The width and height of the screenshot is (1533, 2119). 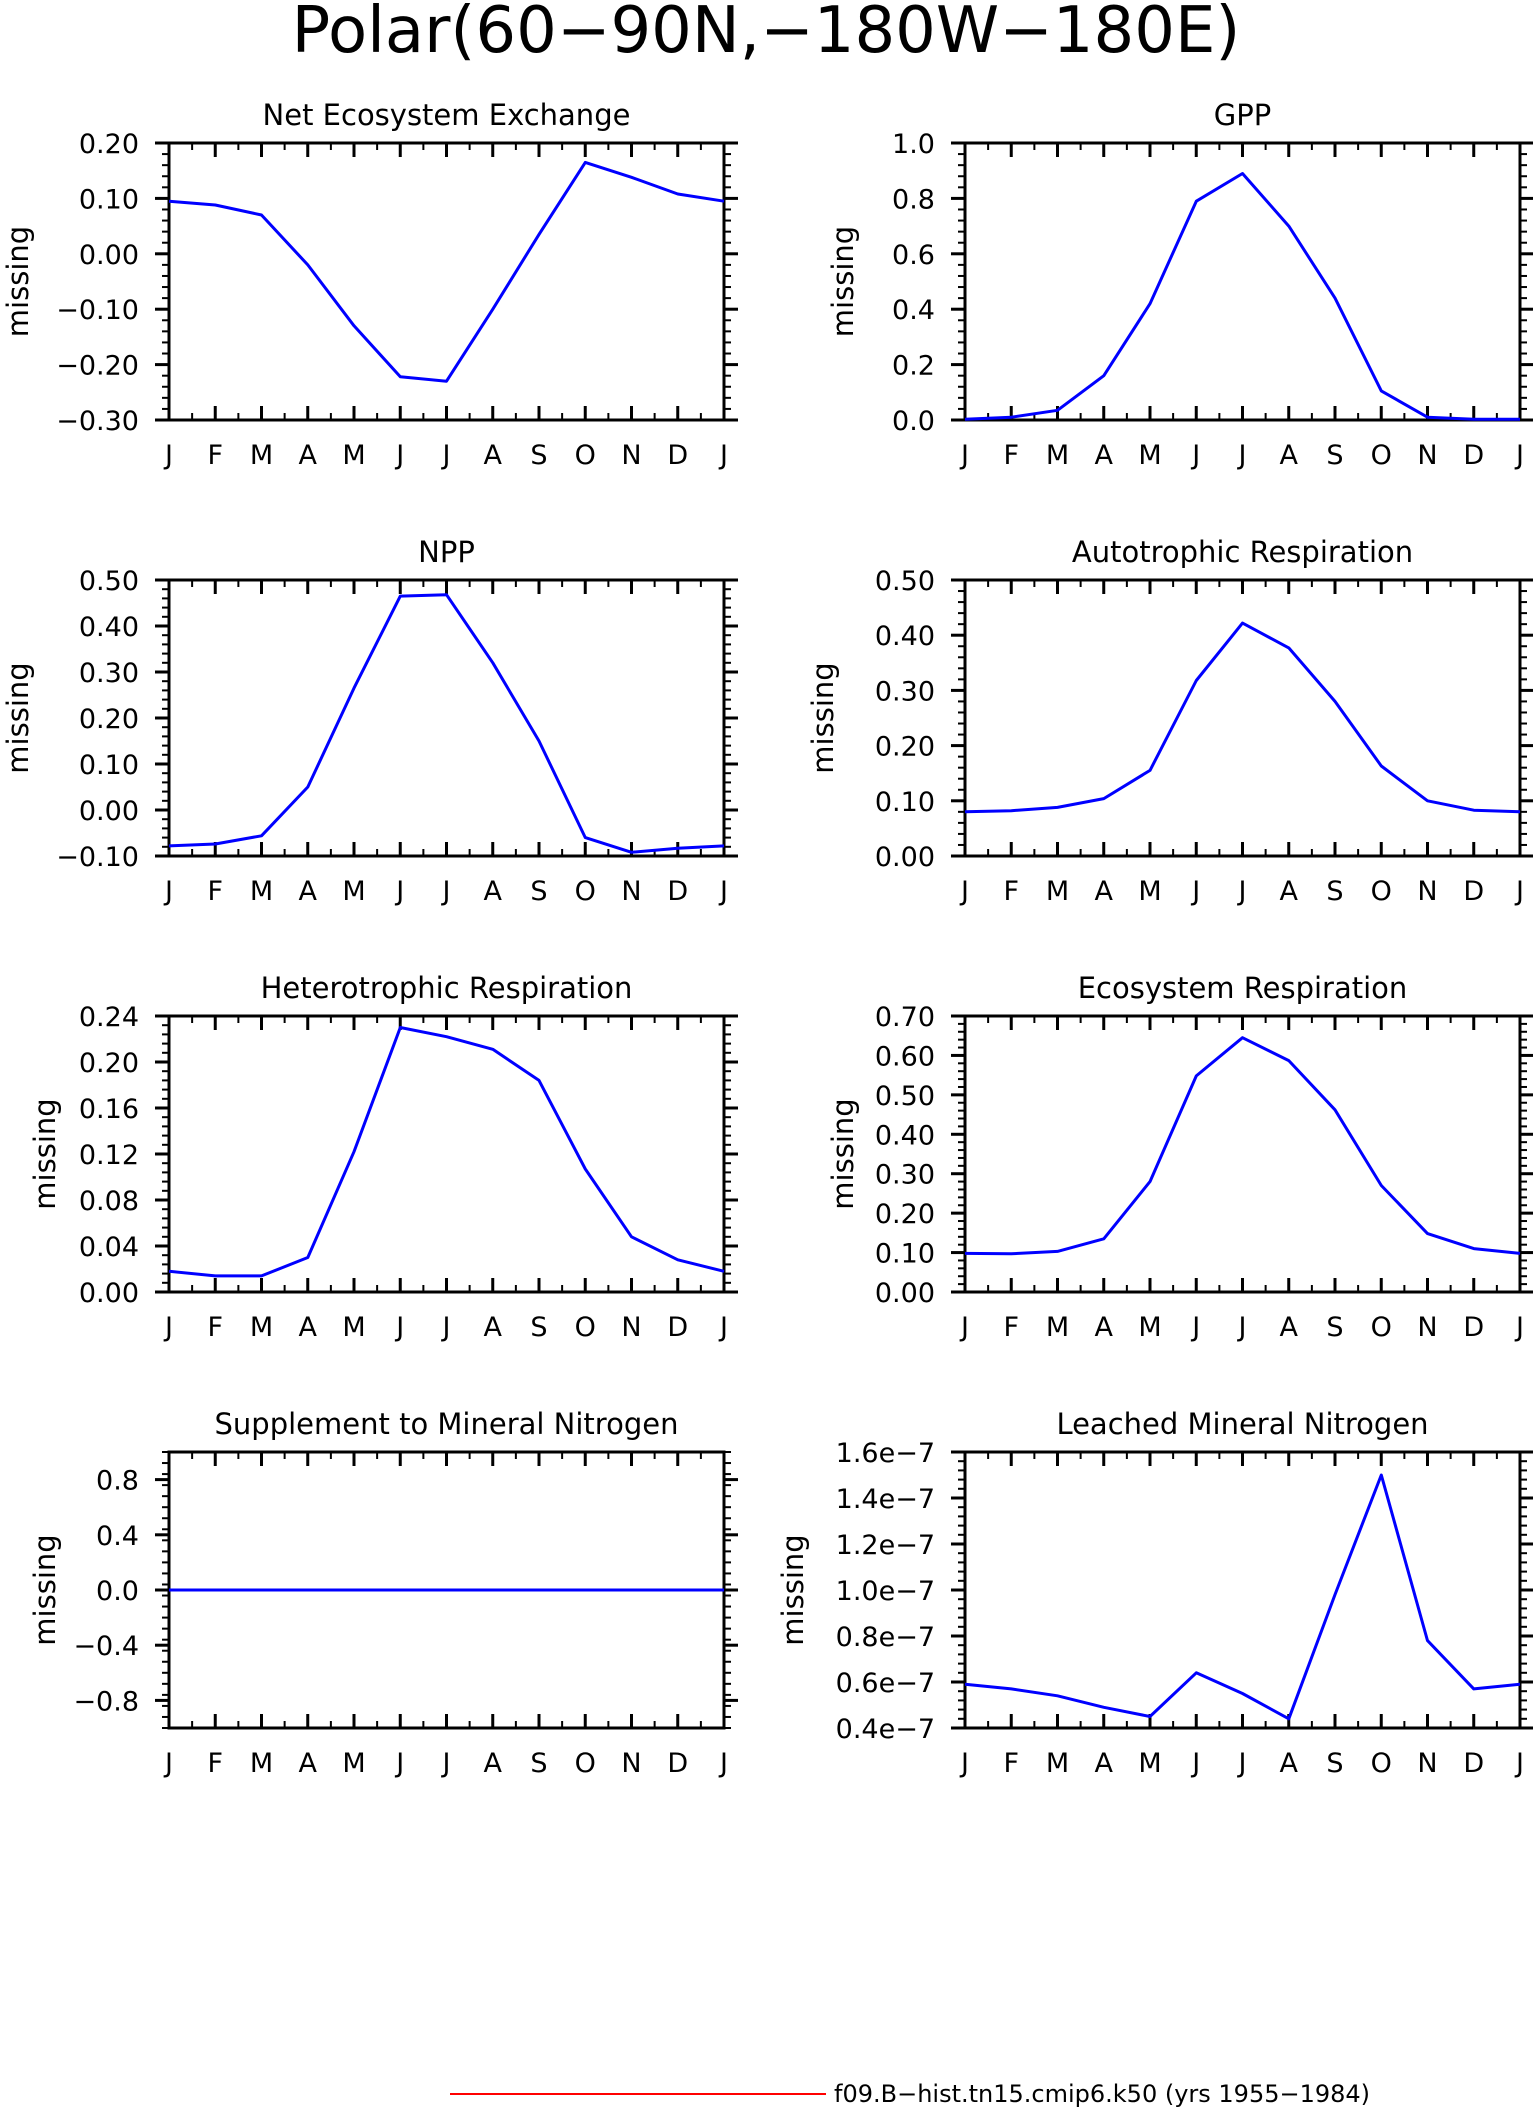 I want to click on y-tick-label: −0.4, so click(x=106, y=1646).